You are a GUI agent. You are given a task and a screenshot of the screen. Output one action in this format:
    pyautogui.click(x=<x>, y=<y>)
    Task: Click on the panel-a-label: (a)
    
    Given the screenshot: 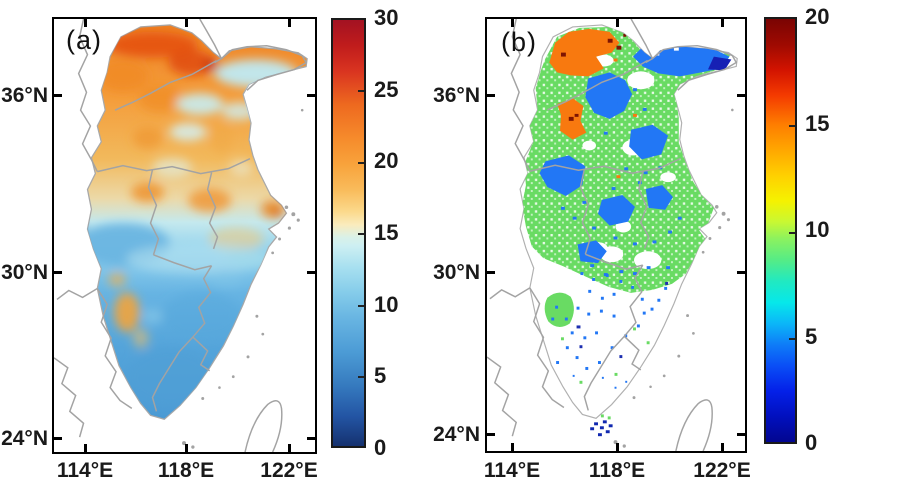 What is the action you would take?
    pyautogui.click(x=84, y=40)
    